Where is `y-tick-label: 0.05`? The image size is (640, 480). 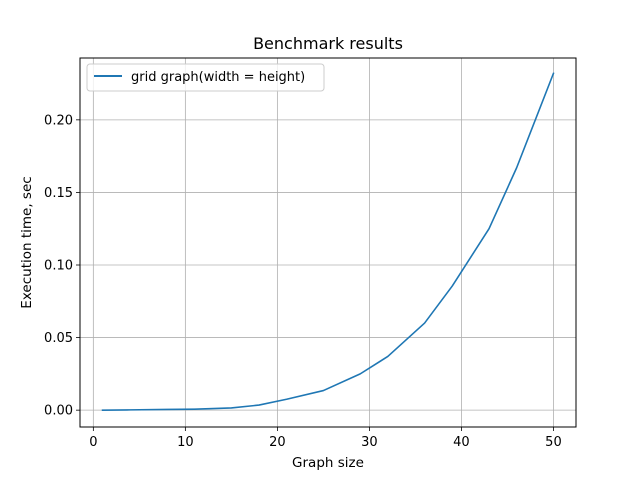 y-tick-label: 0.05 is located at coordinates (58, 338).